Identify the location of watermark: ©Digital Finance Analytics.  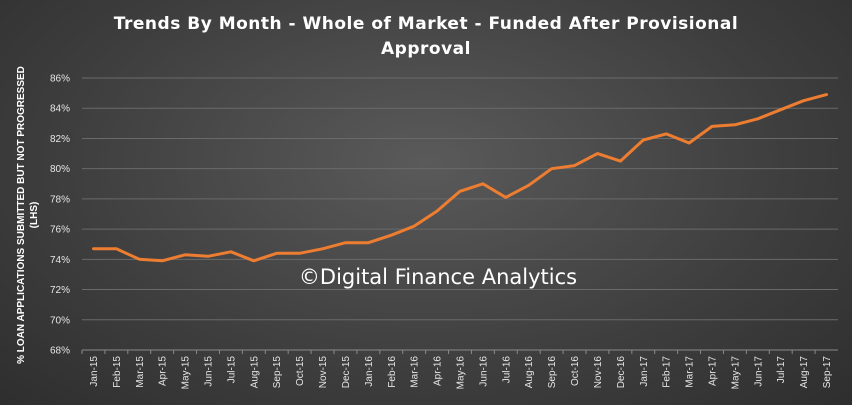
(438, 277).